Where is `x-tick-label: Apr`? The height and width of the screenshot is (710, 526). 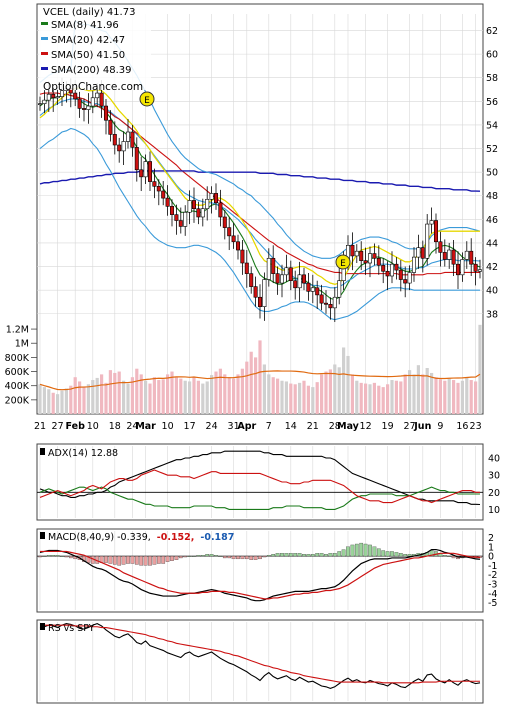
x-tick-label: Apr is located at coordinates (246, 426).